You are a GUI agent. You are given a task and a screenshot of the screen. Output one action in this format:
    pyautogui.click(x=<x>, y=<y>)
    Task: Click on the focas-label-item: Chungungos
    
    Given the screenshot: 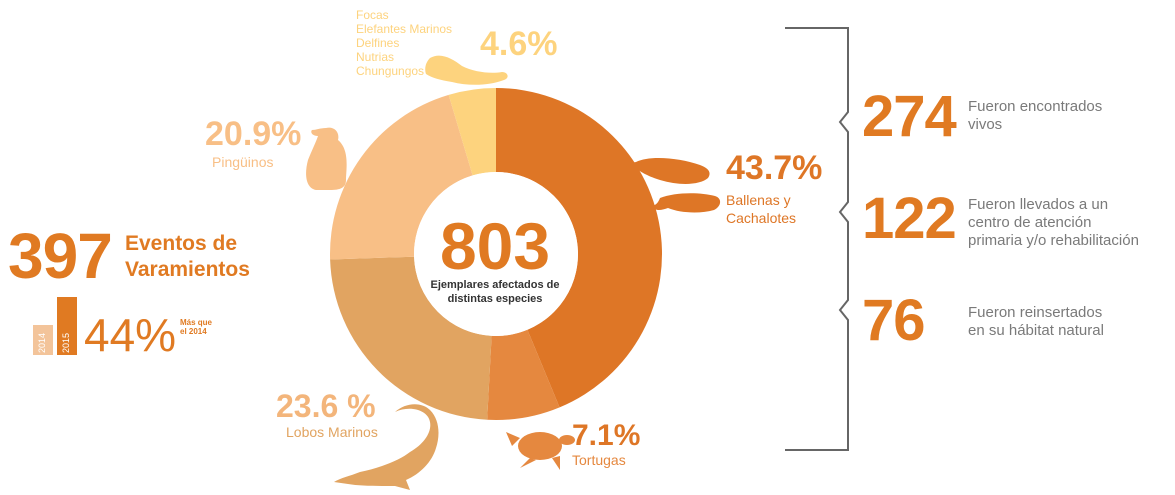 What is the action you would take?
    pyautogui.click(x=390, y=71)
    